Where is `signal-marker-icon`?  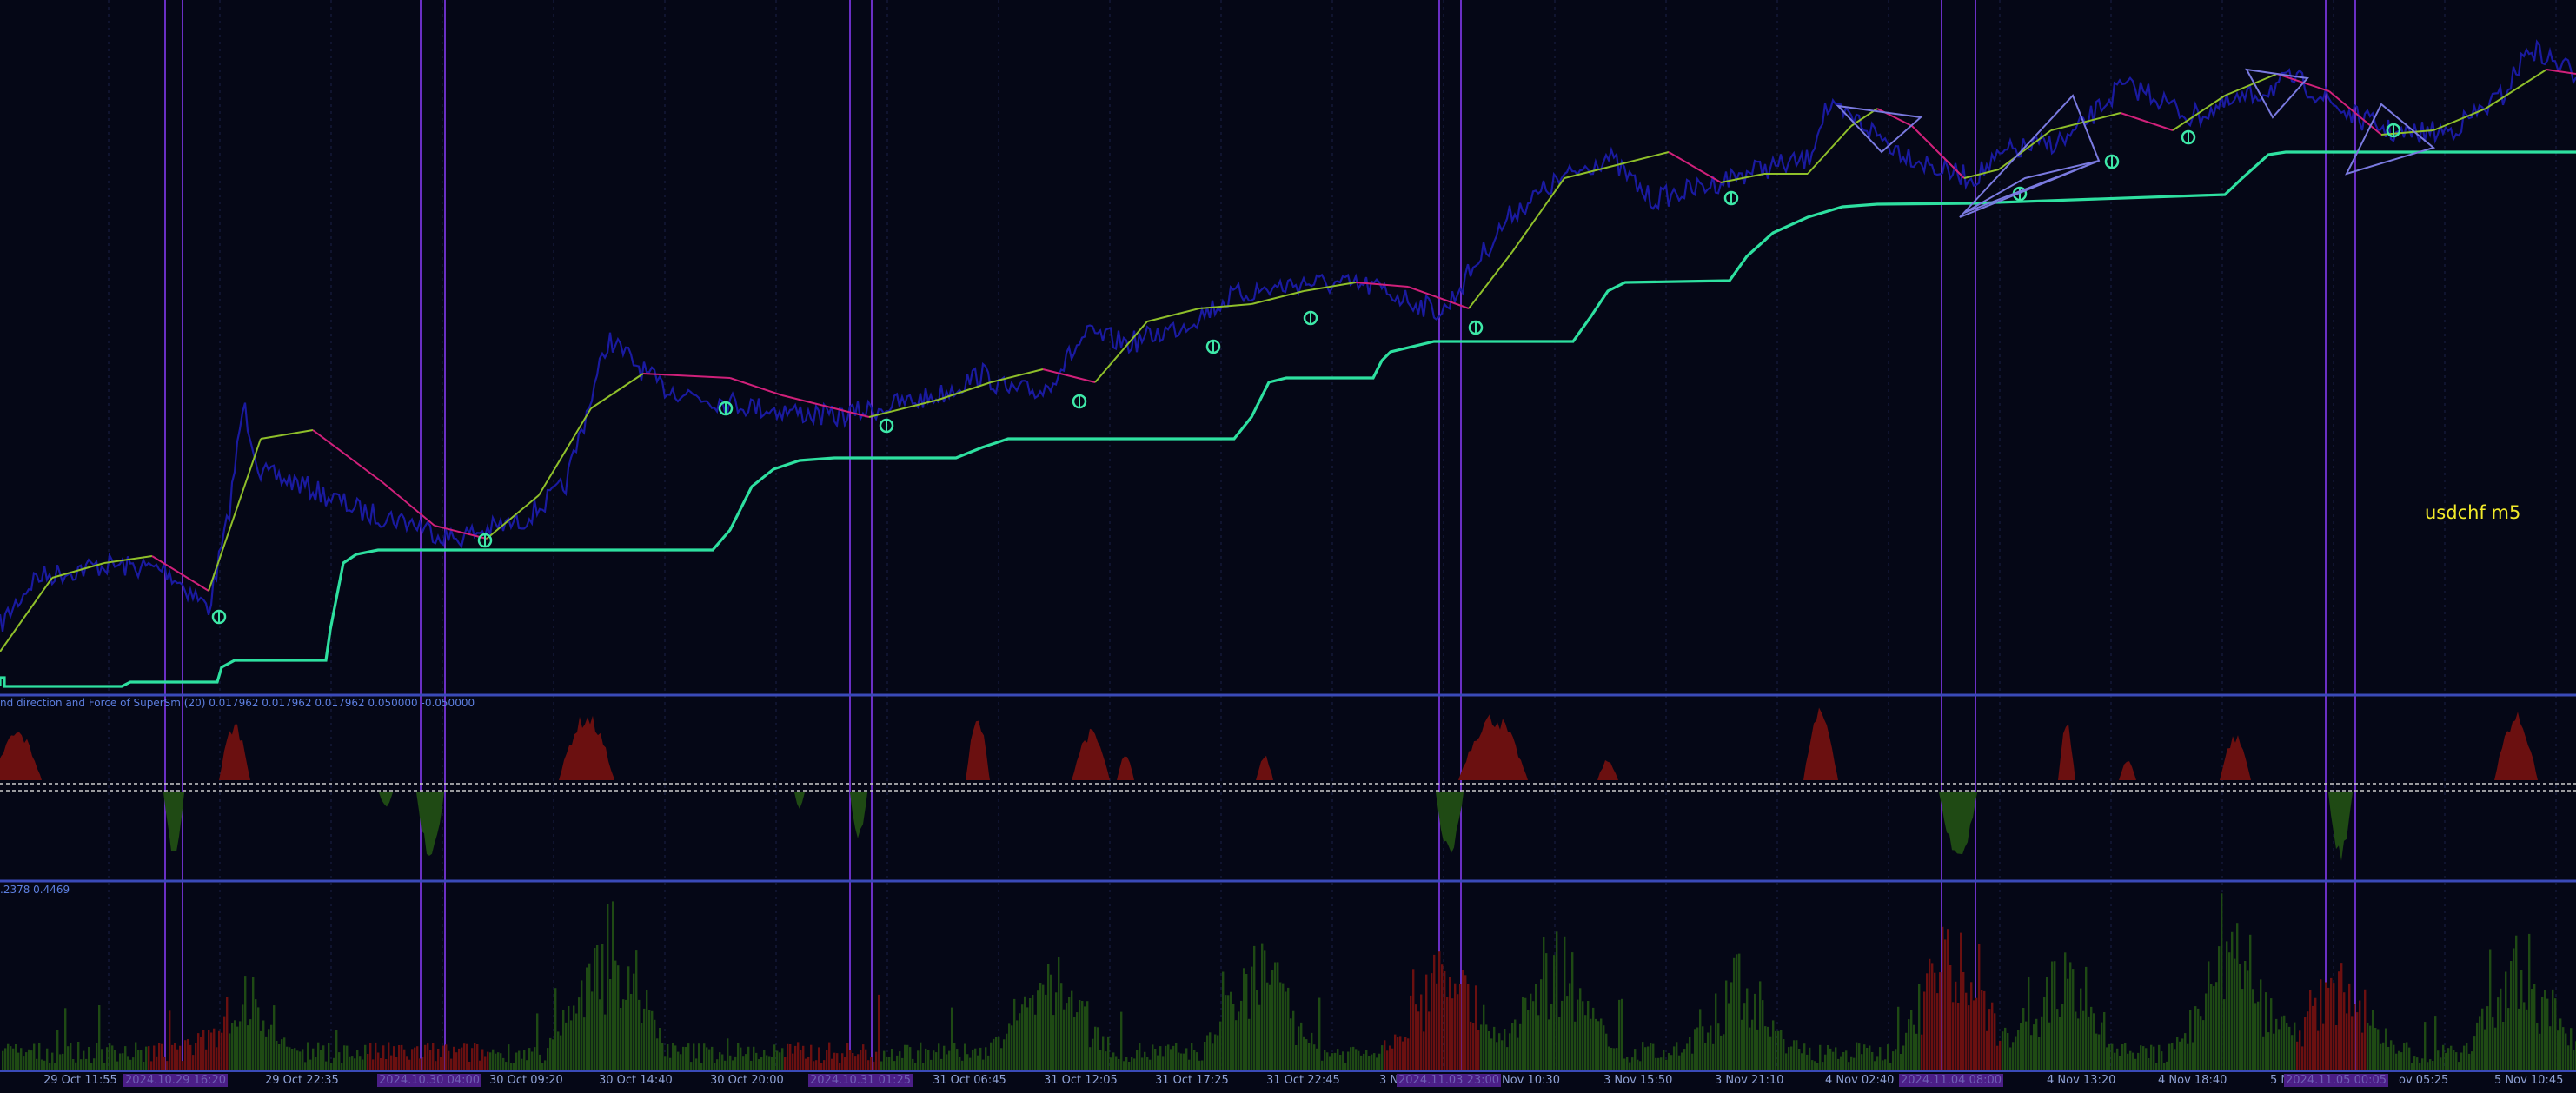
signal-marker-icon is located at coordinates (2393, 130).